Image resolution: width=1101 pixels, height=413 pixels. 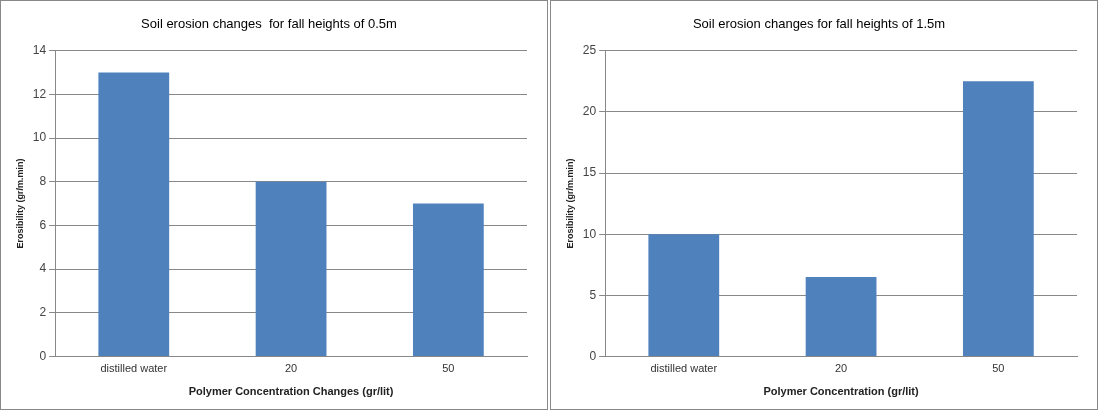 What do you see at coordinates (39, 49) in the screenshot?
I see `y-tick-label: 14` at bounding box center [39, 49].